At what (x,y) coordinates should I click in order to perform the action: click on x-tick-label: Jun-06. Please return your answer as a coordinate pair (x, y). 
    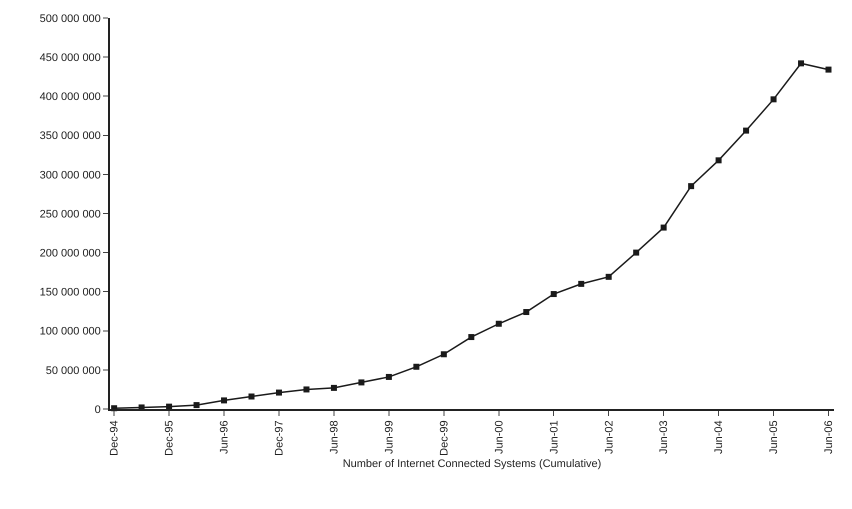
    Looking at the image, I should click on (829, 437).